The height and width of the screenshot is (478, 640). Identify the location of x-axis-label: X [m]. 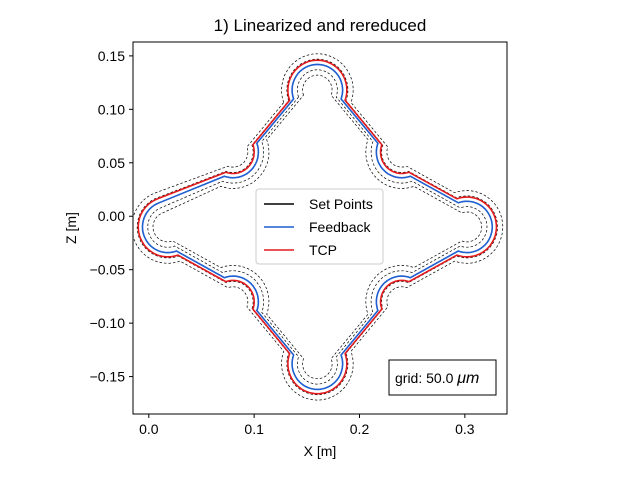
(320, 451).